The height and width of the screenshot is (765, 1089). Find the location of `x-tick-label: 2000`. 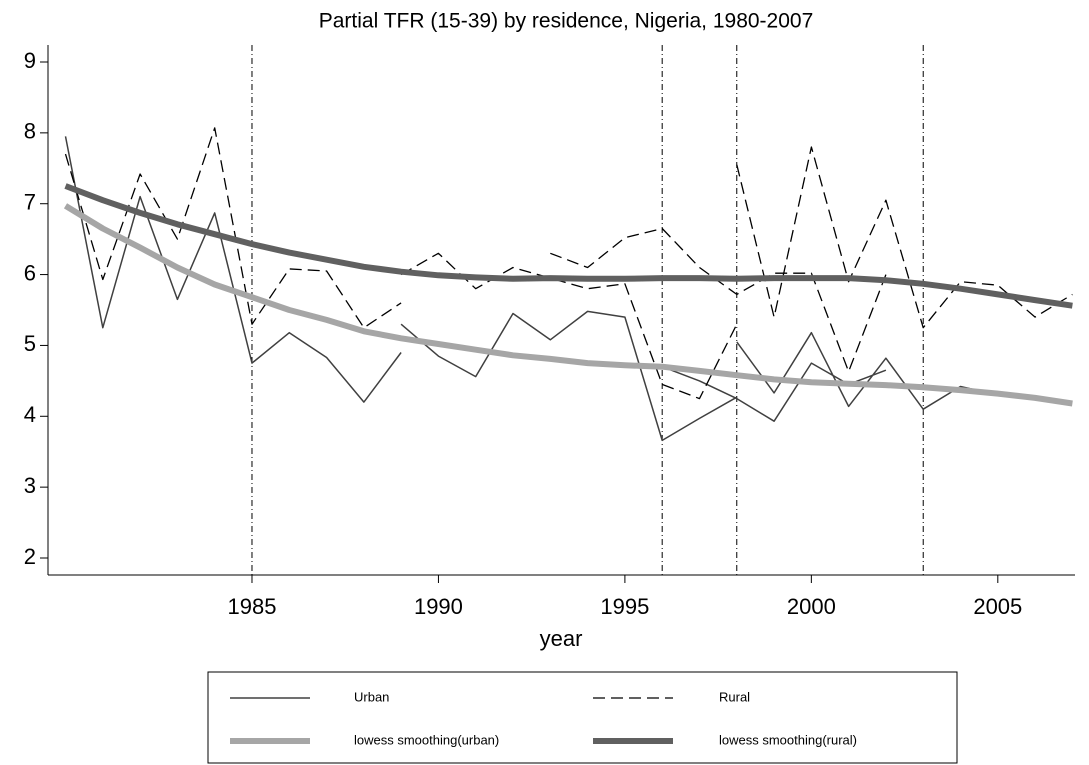

x-tick-label: 2000 is located at coordinates (811, 606).